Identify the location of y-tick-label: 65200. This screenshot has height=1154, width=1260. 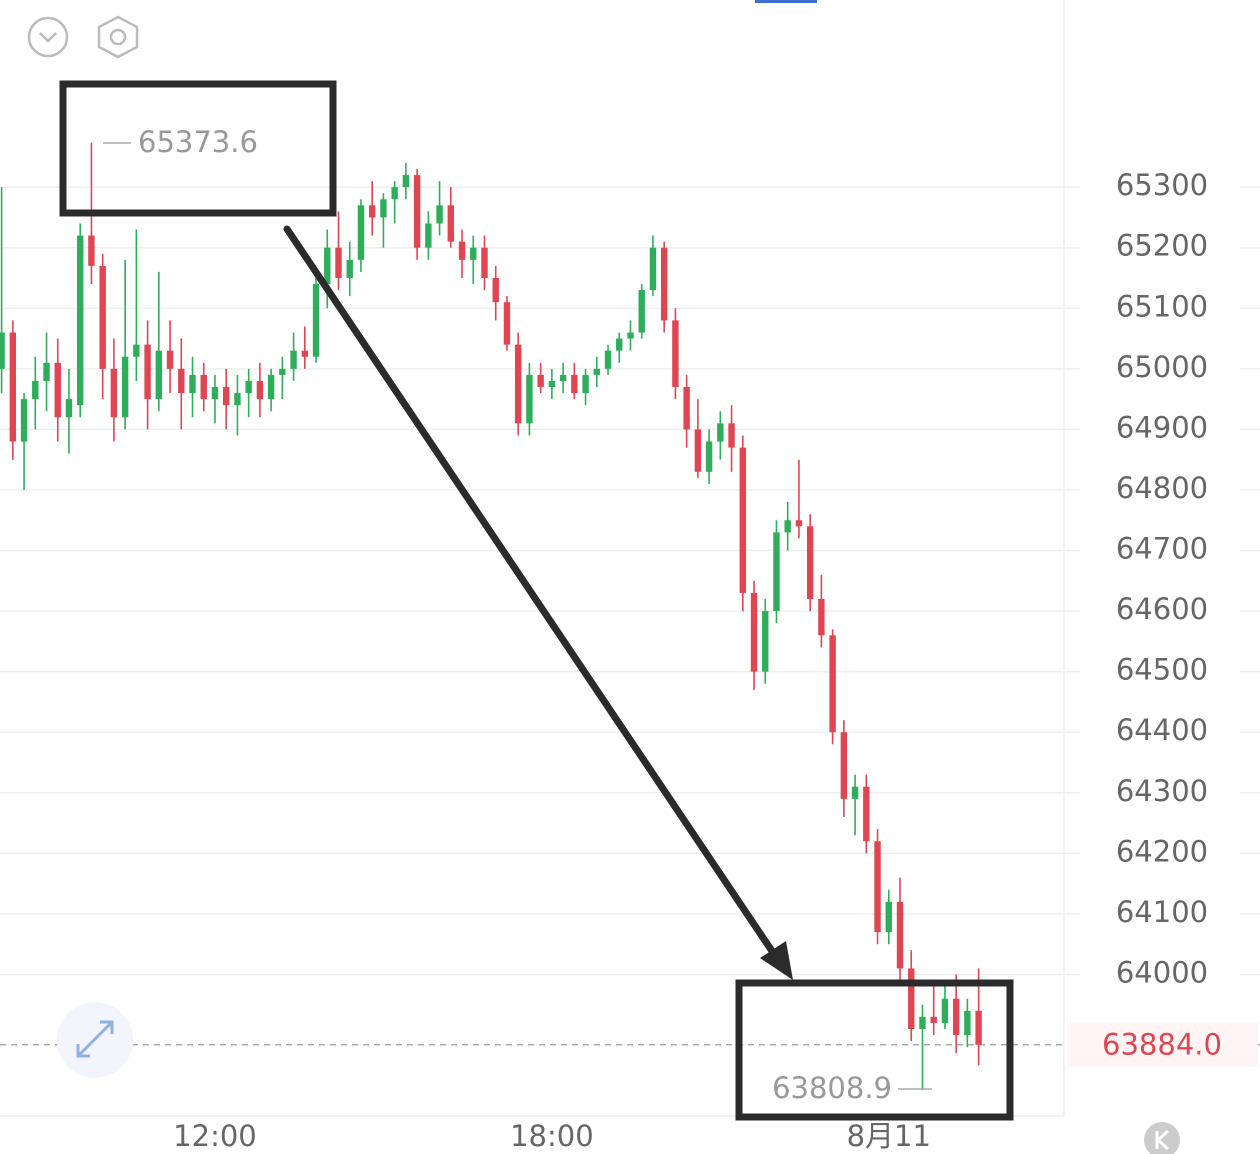
(1162, 246).